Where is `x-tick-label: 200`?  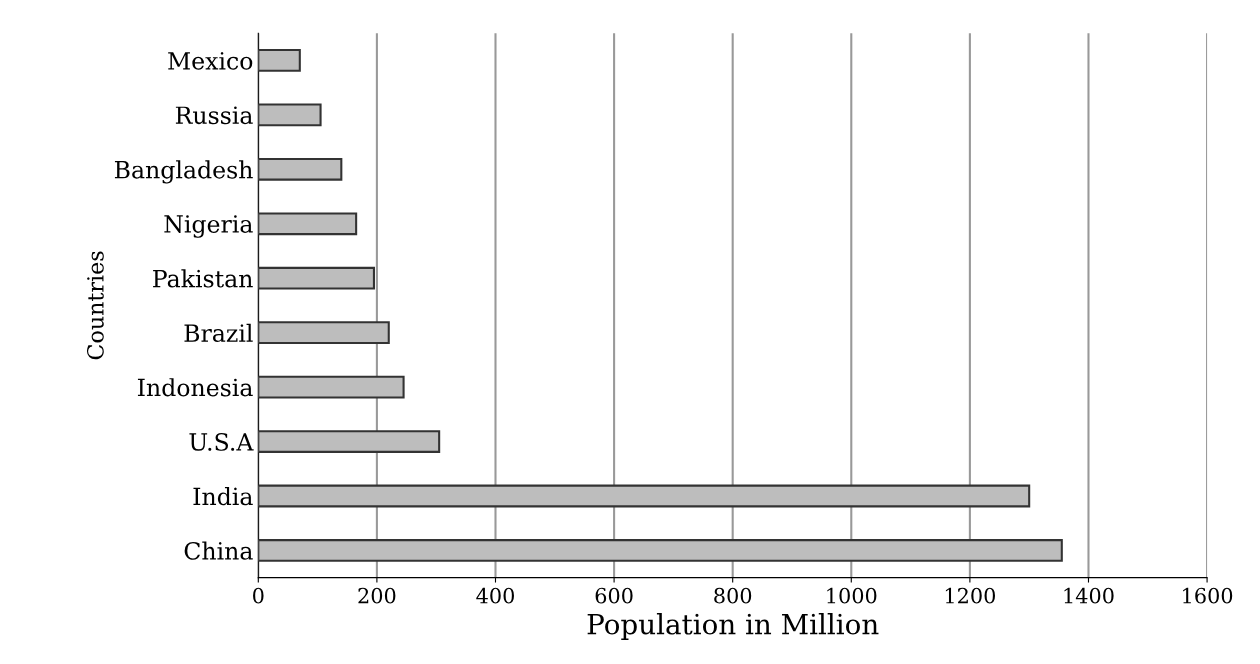 x-tick-label: 200 is located at coordinates (377, 595).